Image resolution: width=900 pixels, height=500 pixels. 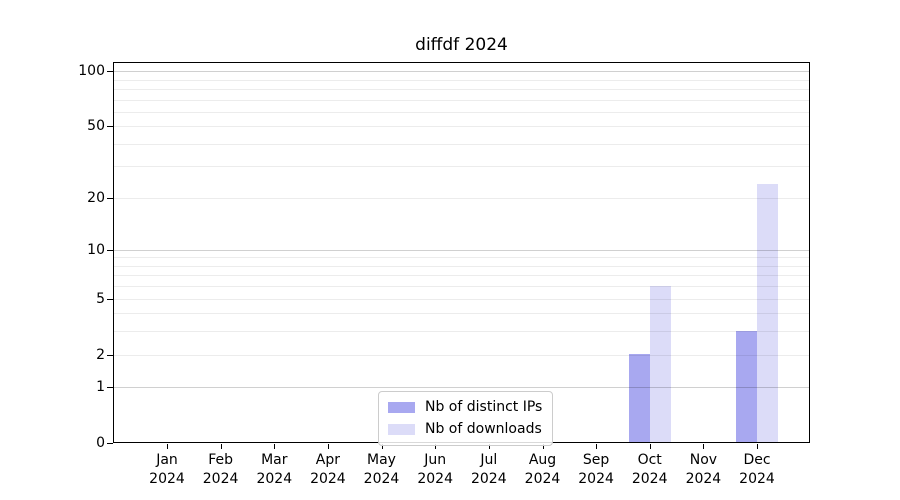 I want to click on x-tick-label-mar: Mar 2024, so click(x=274, y=469).